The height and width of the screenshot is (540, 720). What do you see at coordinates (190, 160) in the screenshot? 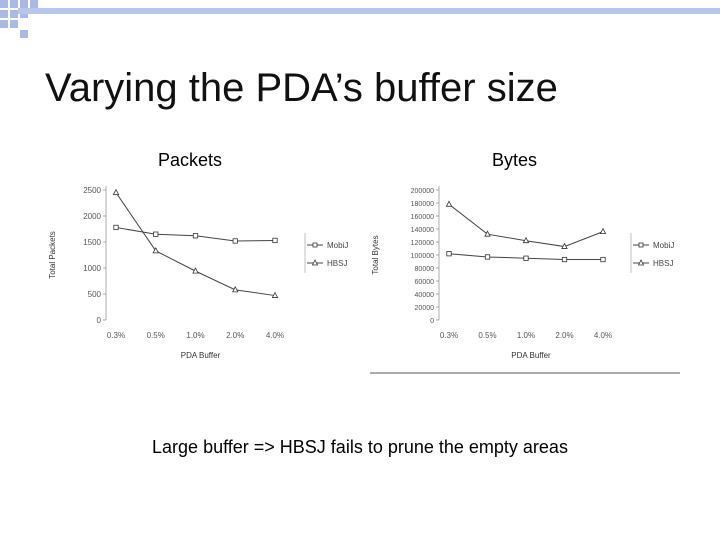
I see `packets-heading: Packets` at bounding box center [190, 160].